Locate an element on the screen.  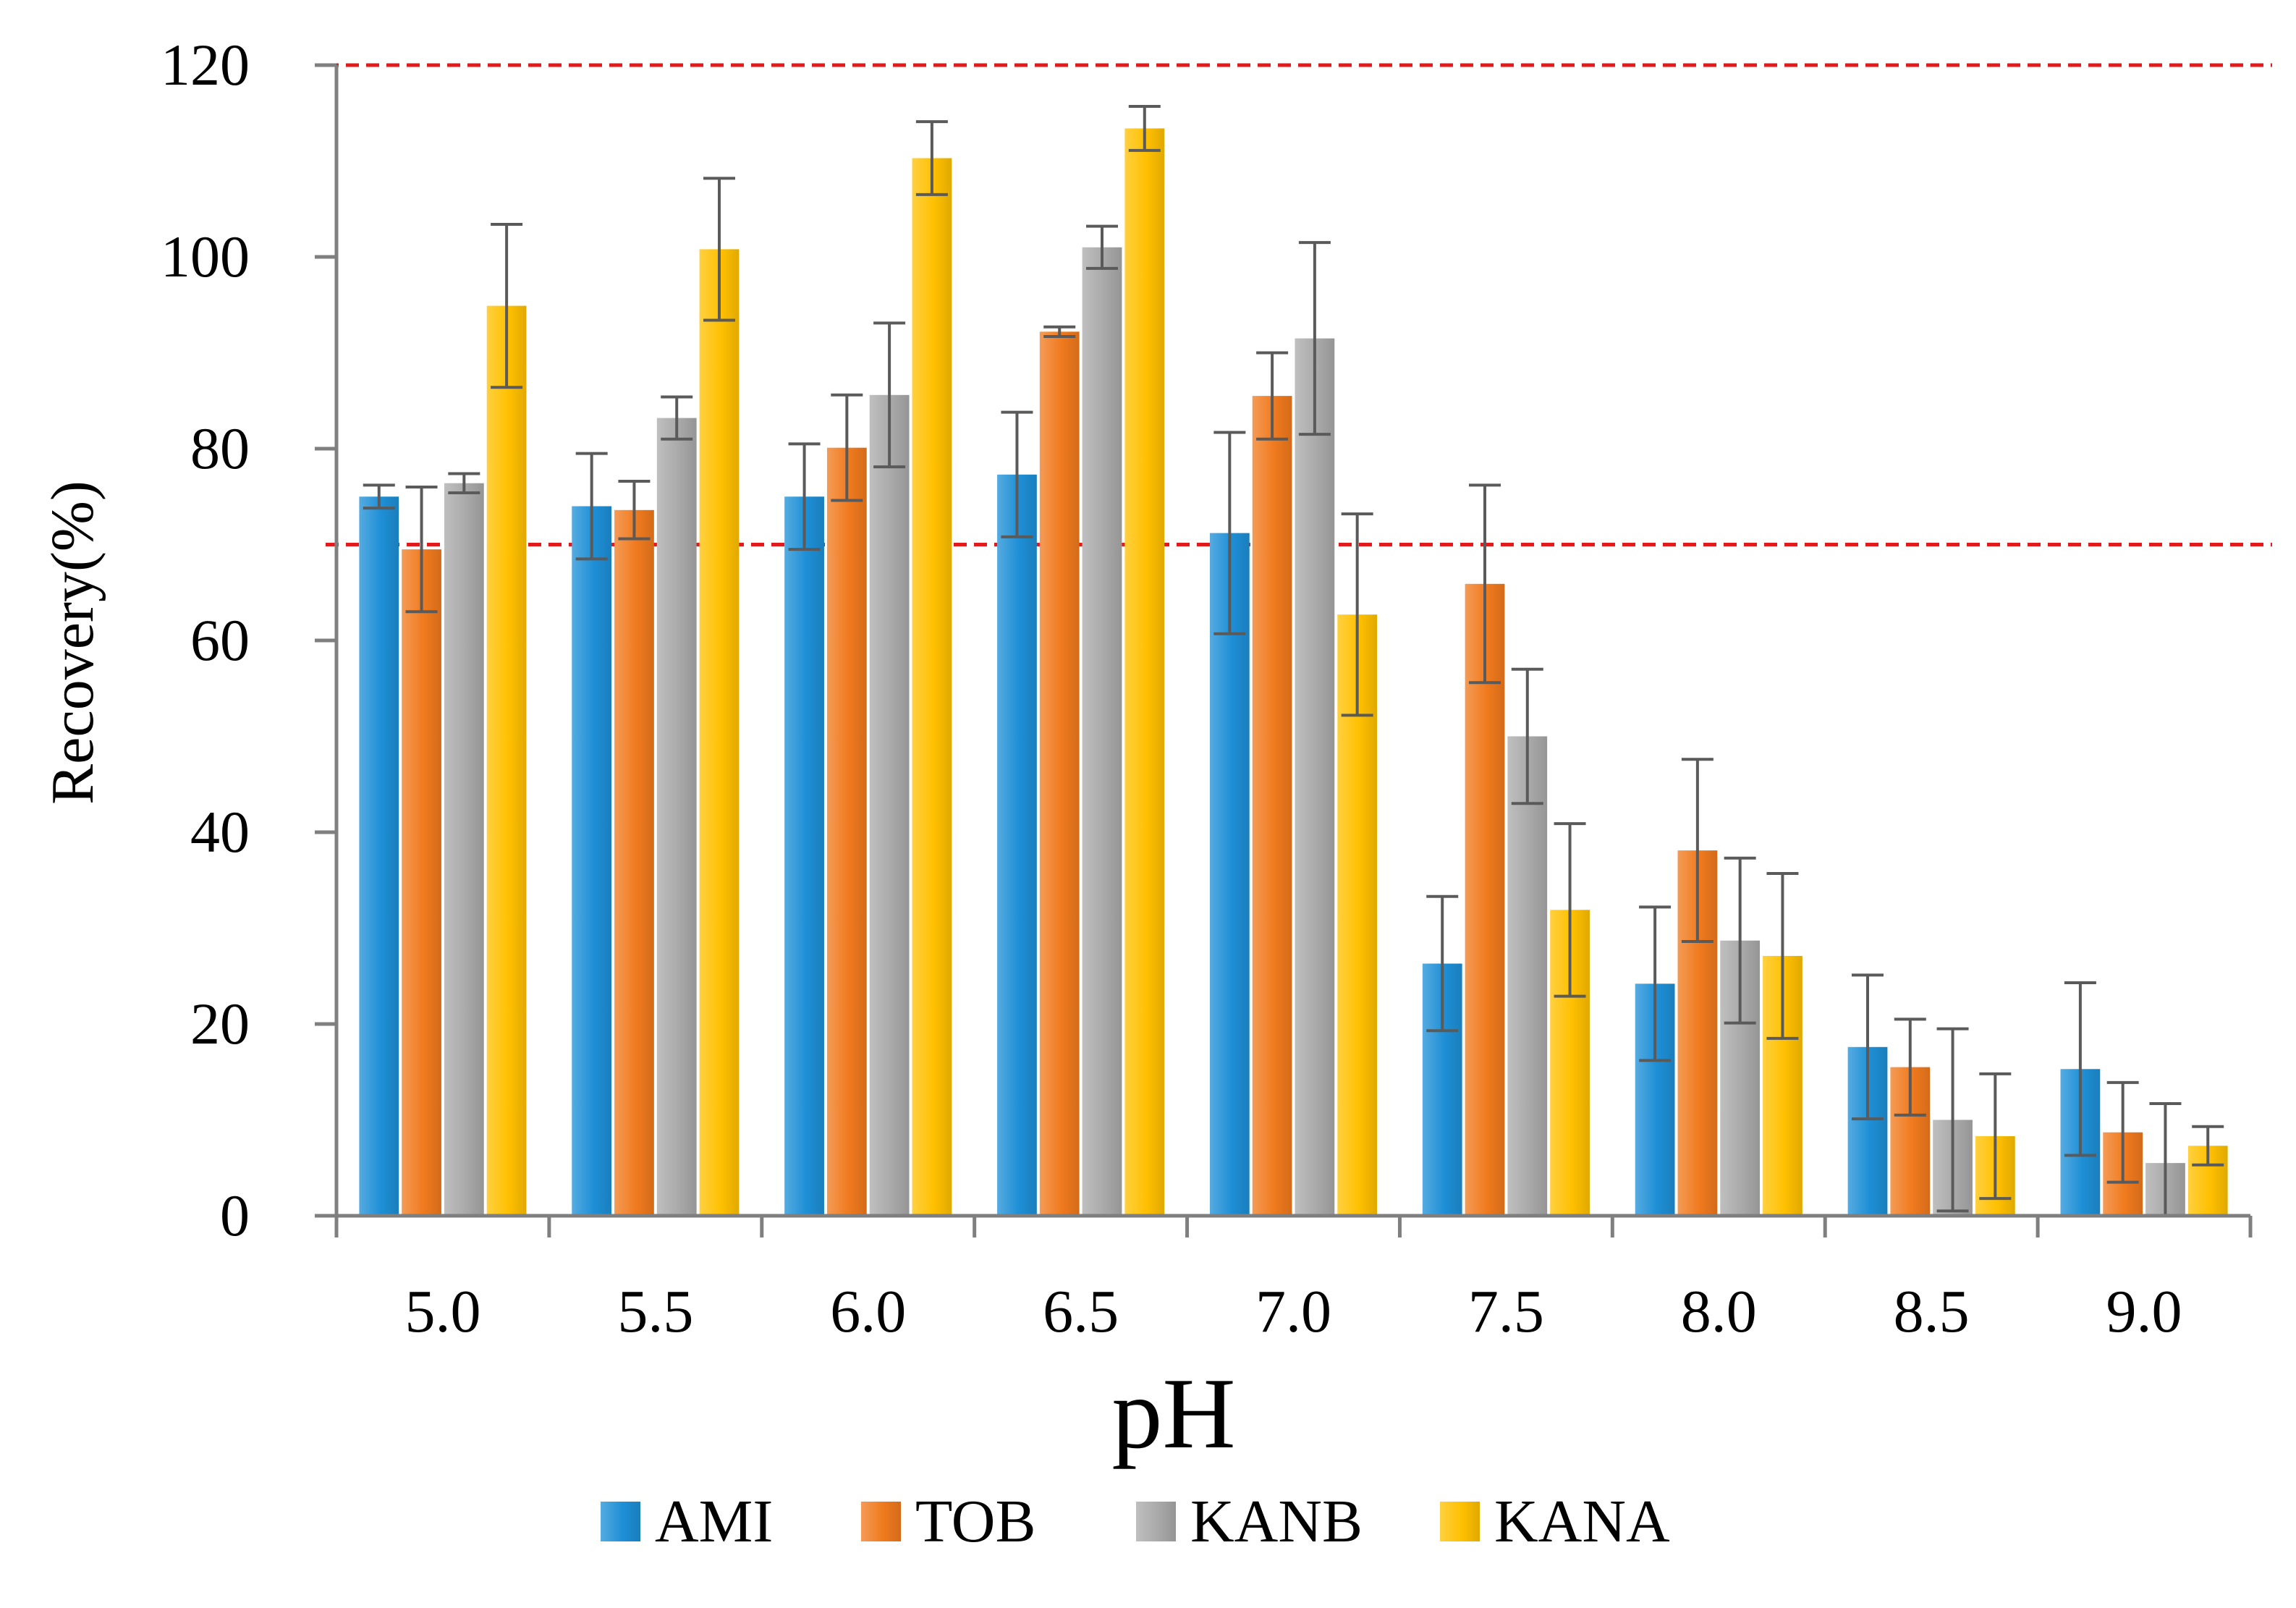
error-bar-kana-7.5 is located at coordinates (1570, 910).